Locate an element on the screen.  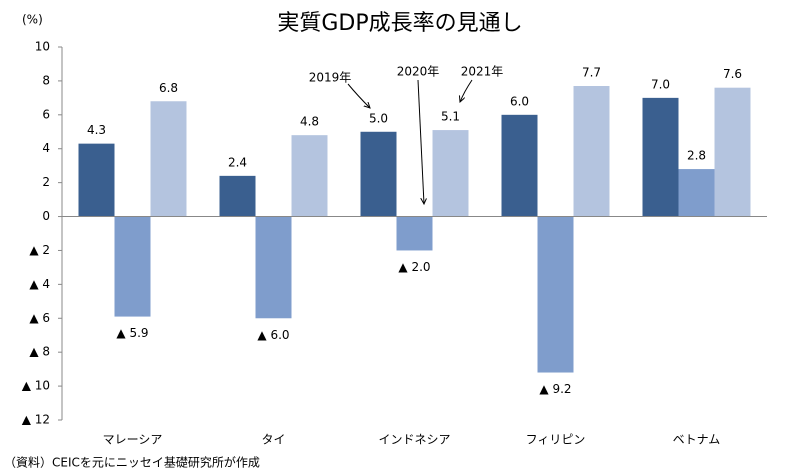
value-label: ▲ 2.0 is located at coordinates (414, 267).